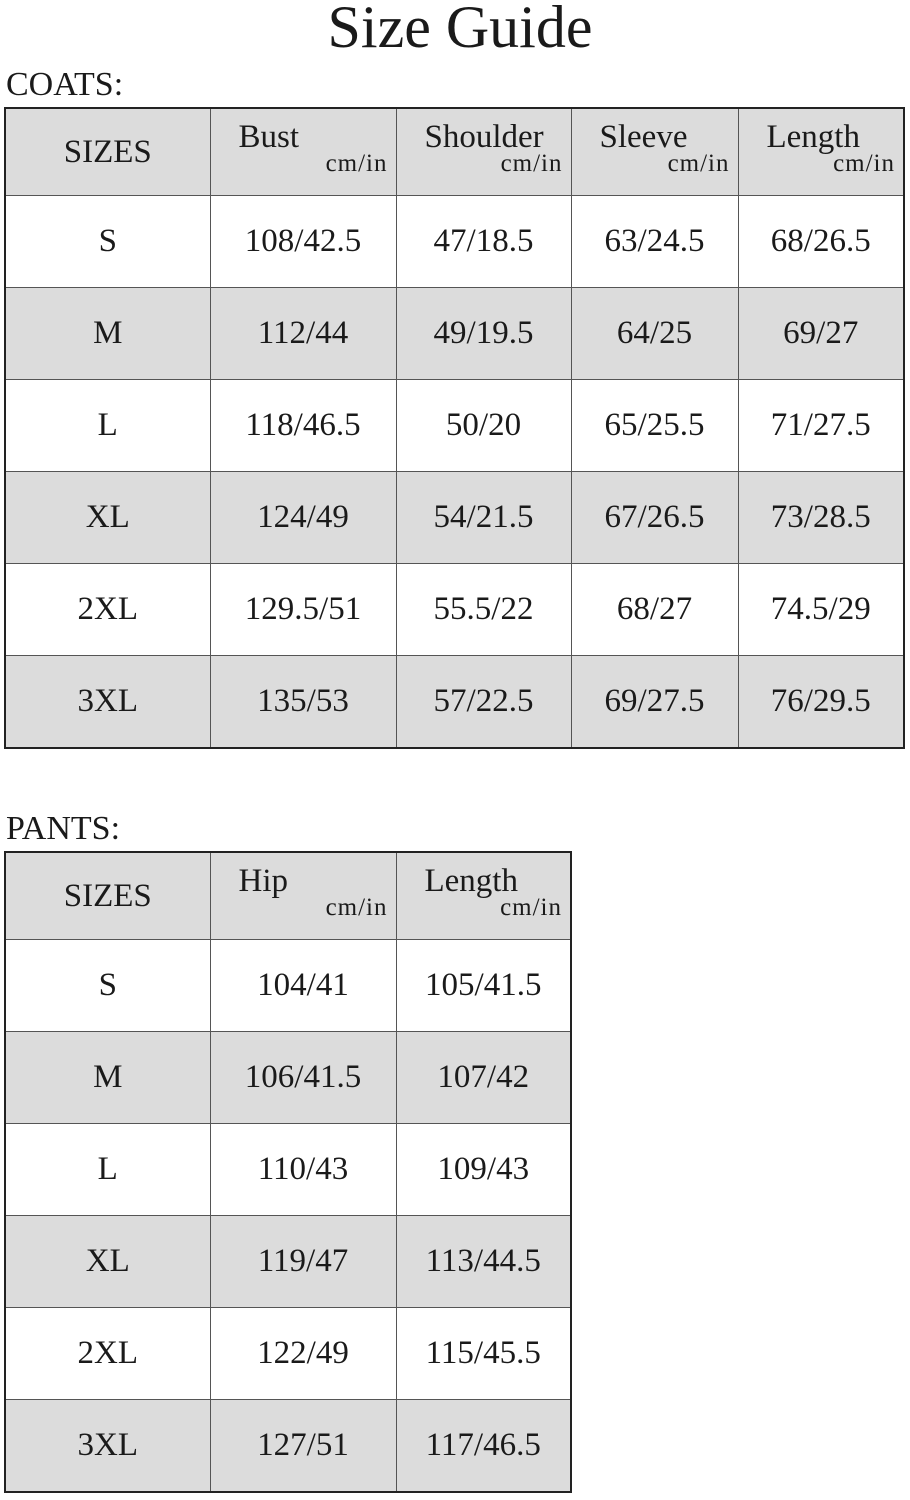  What do you see at coordinates (483, 1353) in the screenshot?
I see `measurement-cell: 115/45.5` at bounding box center [483, 1353].